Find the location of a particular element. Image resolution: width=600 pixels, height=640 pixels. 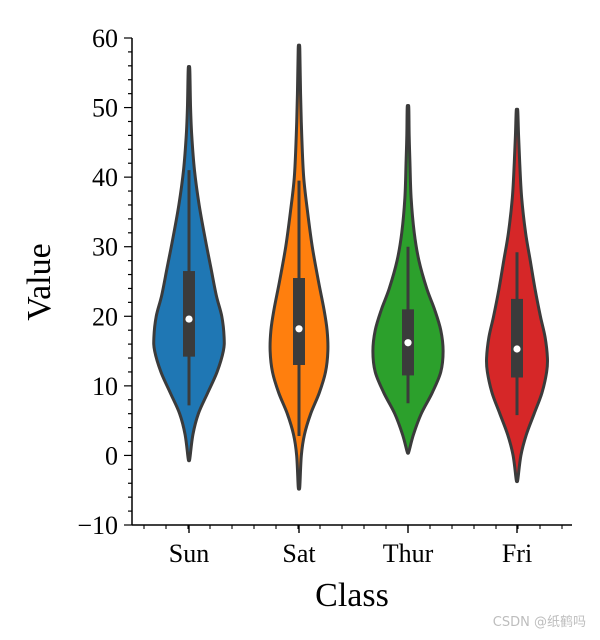

x-axis-title: Class is located at coordinates (352, 595).